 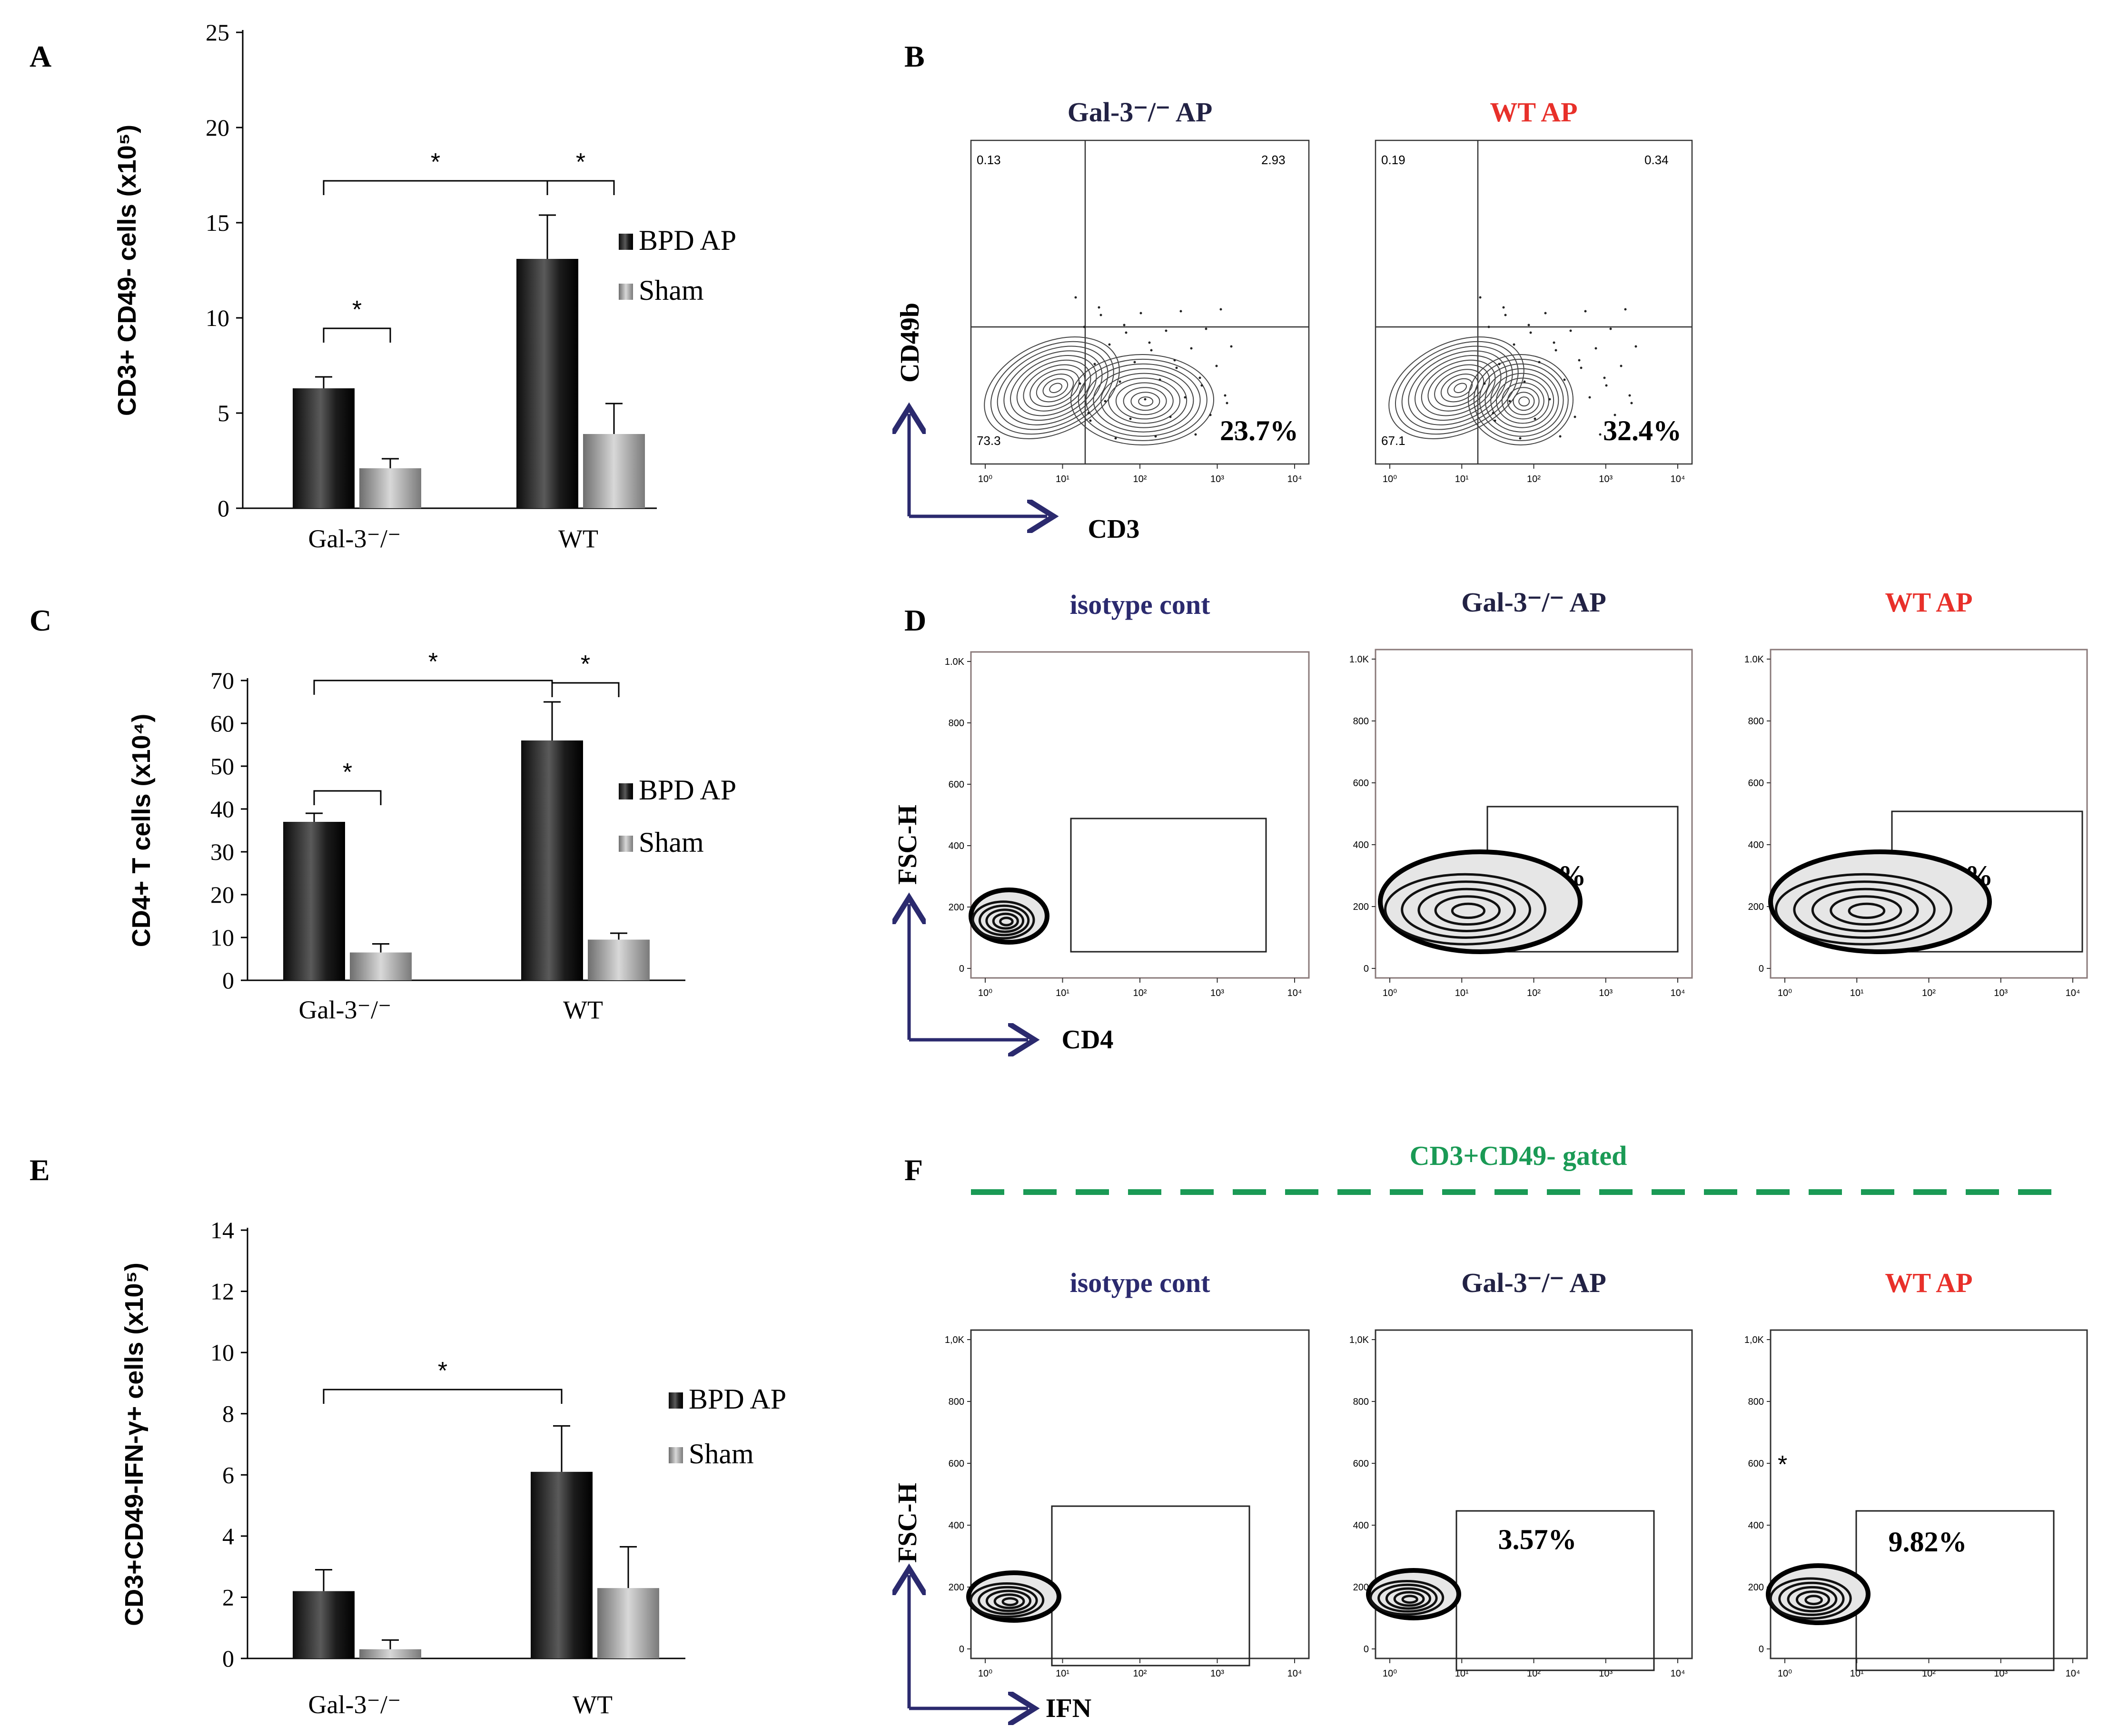 I want to click on x-axis-label: IFN, so click(x=1069, y=1708).